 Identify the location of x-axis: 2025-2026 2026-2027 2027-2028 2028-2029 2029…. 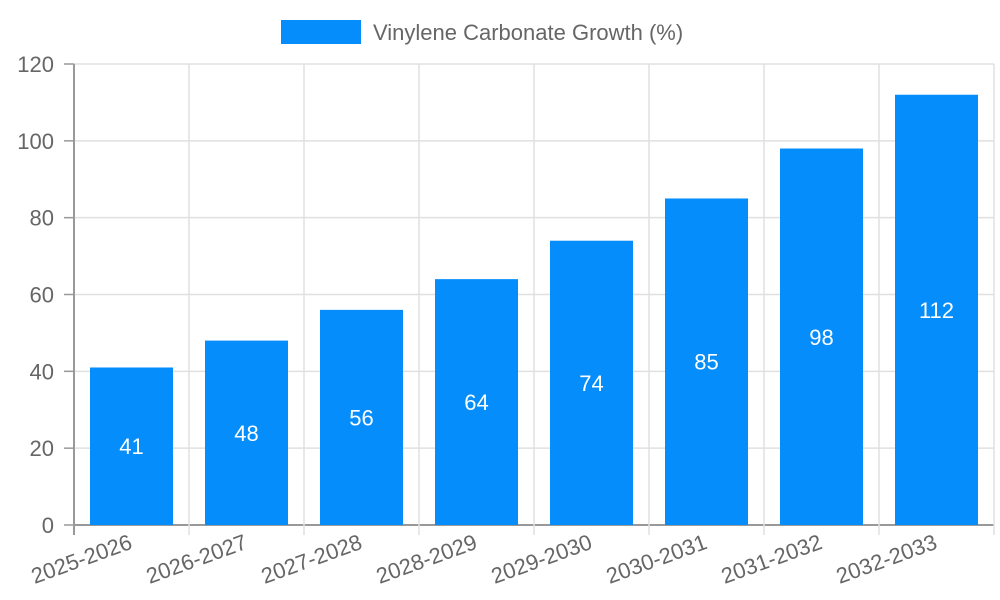
(484, 558).